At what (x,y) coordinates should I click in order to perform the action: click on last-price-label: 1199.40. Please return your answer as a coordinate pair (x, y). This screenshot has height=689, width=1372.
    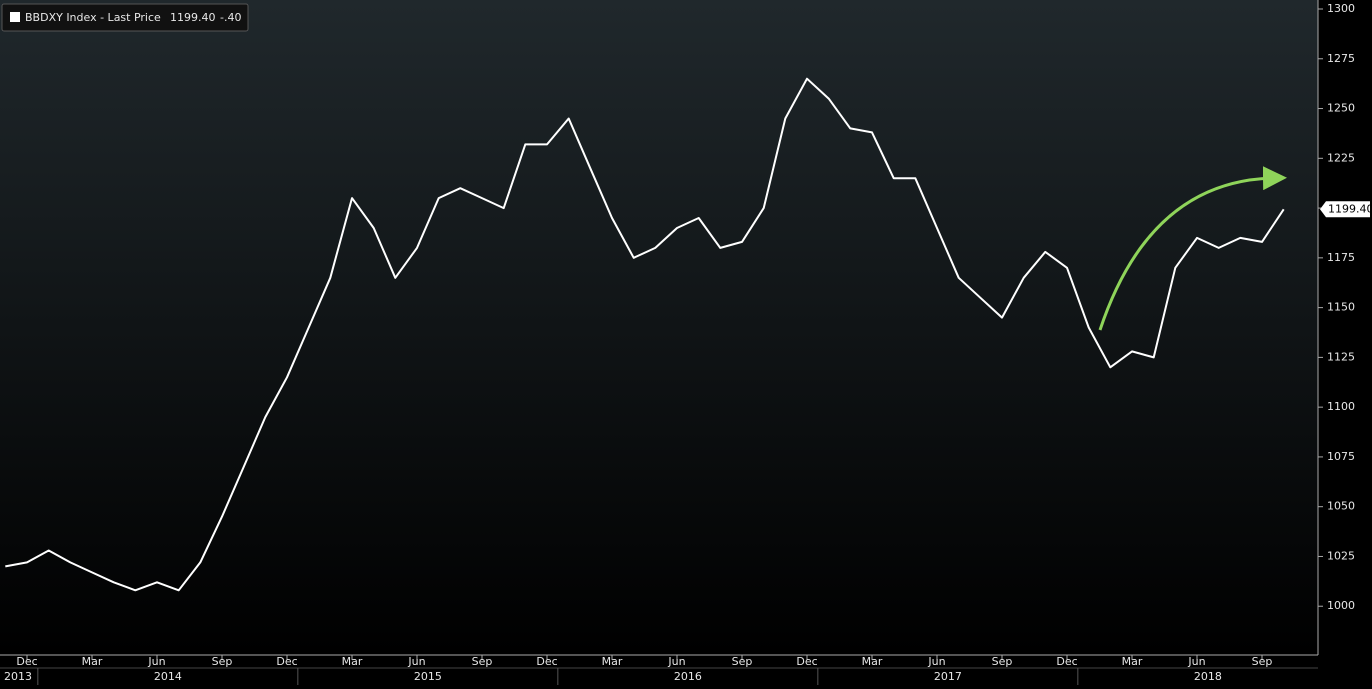
    Looking at the image, I should click on (1350, 208).